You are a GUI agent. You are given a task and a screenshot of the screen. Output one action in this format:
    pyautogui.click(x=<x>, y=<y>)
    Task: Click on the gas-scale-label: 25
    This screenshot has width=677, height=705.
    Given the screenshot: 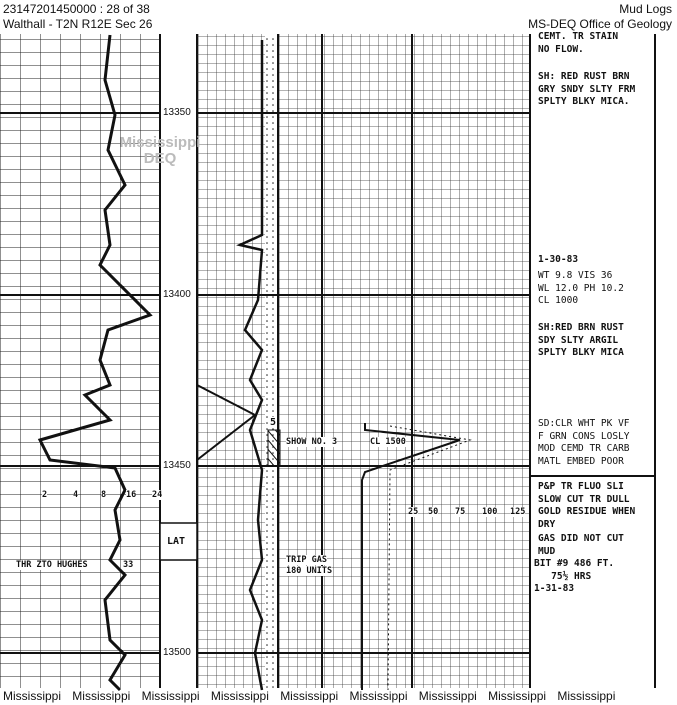 What is the action you would take?
    pyautogui.click(x=413, y=512)
    